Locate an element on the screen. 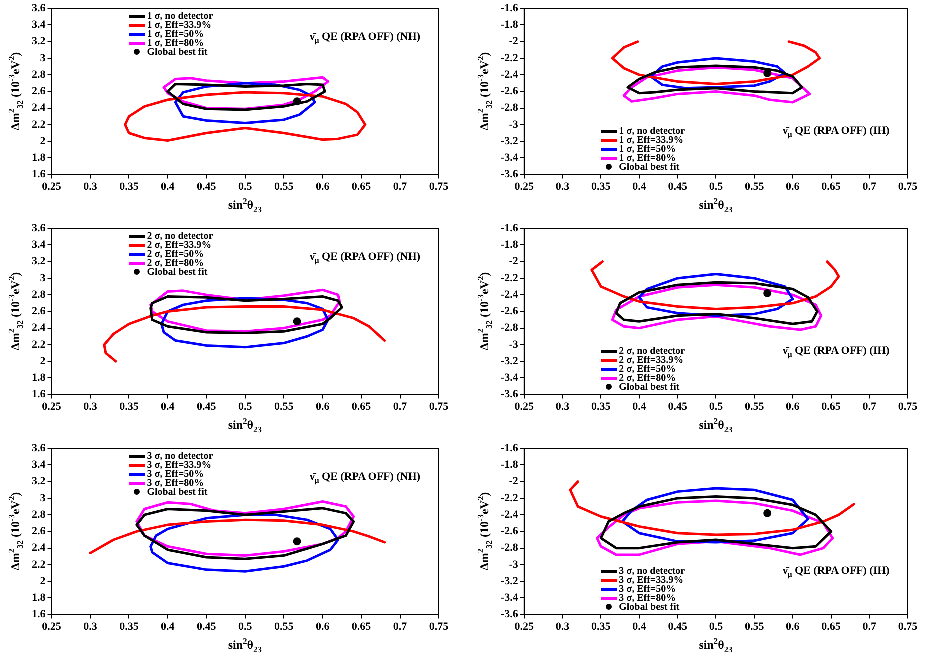  y-tick-label: -3.4 is located at coordinates (509, 598).